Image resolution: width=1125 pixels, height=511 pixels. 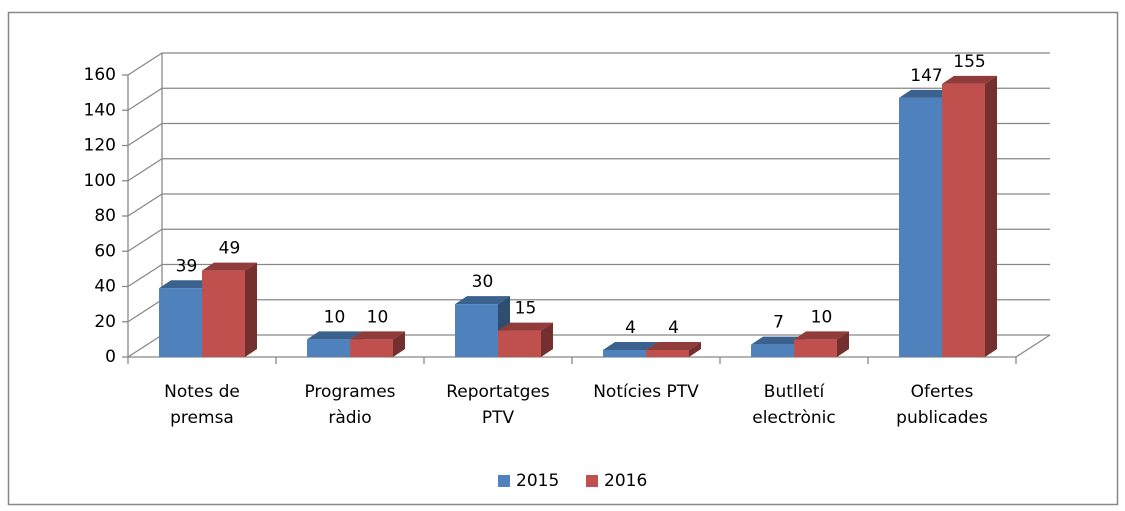 What do you see at coordinates (969, 62) in the screenshot?
I see `value-label: 155` at bounding box center [969, 62].